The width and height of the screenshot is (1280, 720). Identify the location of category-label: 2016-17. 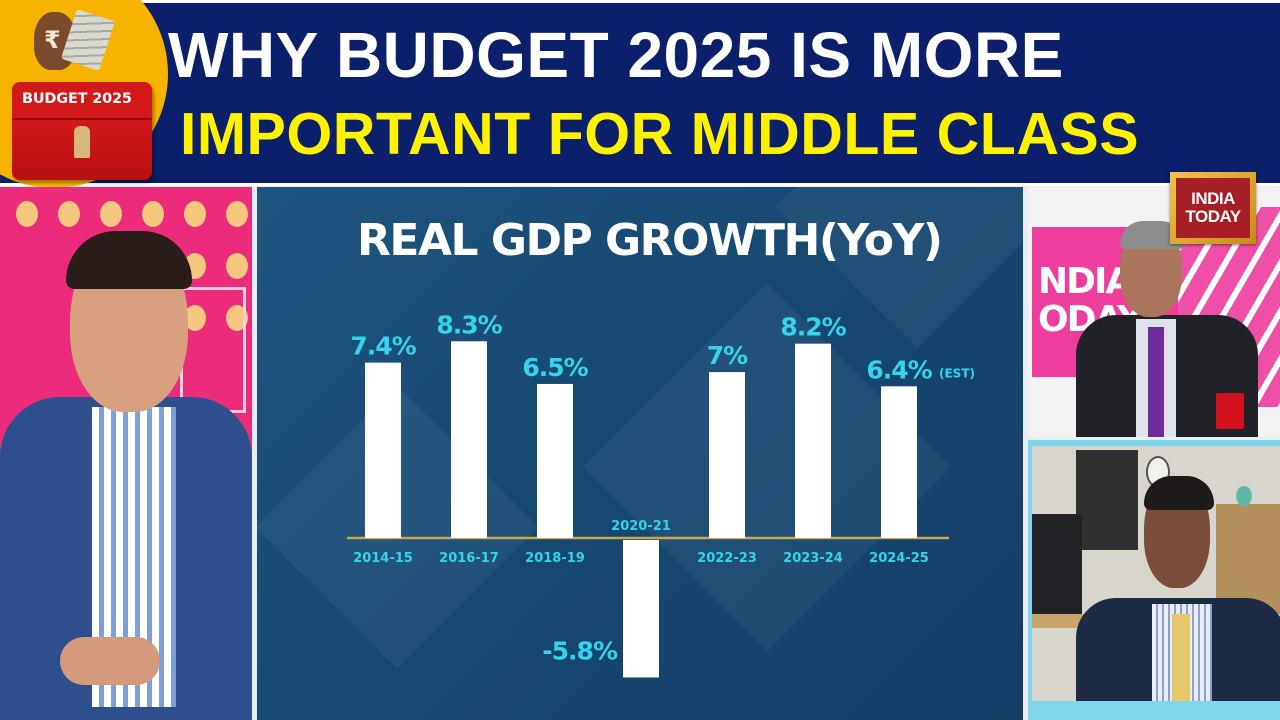
(469, 558).